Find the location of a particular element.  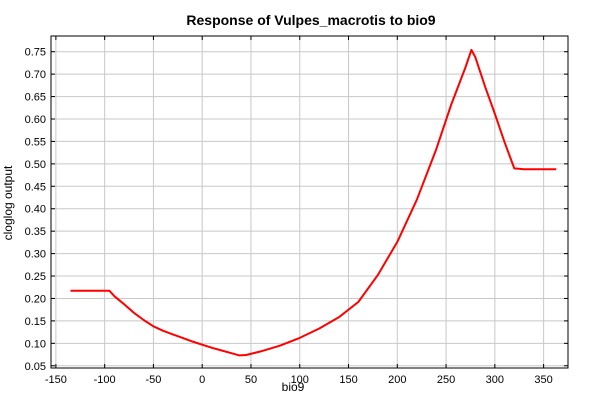

y-tick-label: 0.70 is located at coordinates (35, 75).